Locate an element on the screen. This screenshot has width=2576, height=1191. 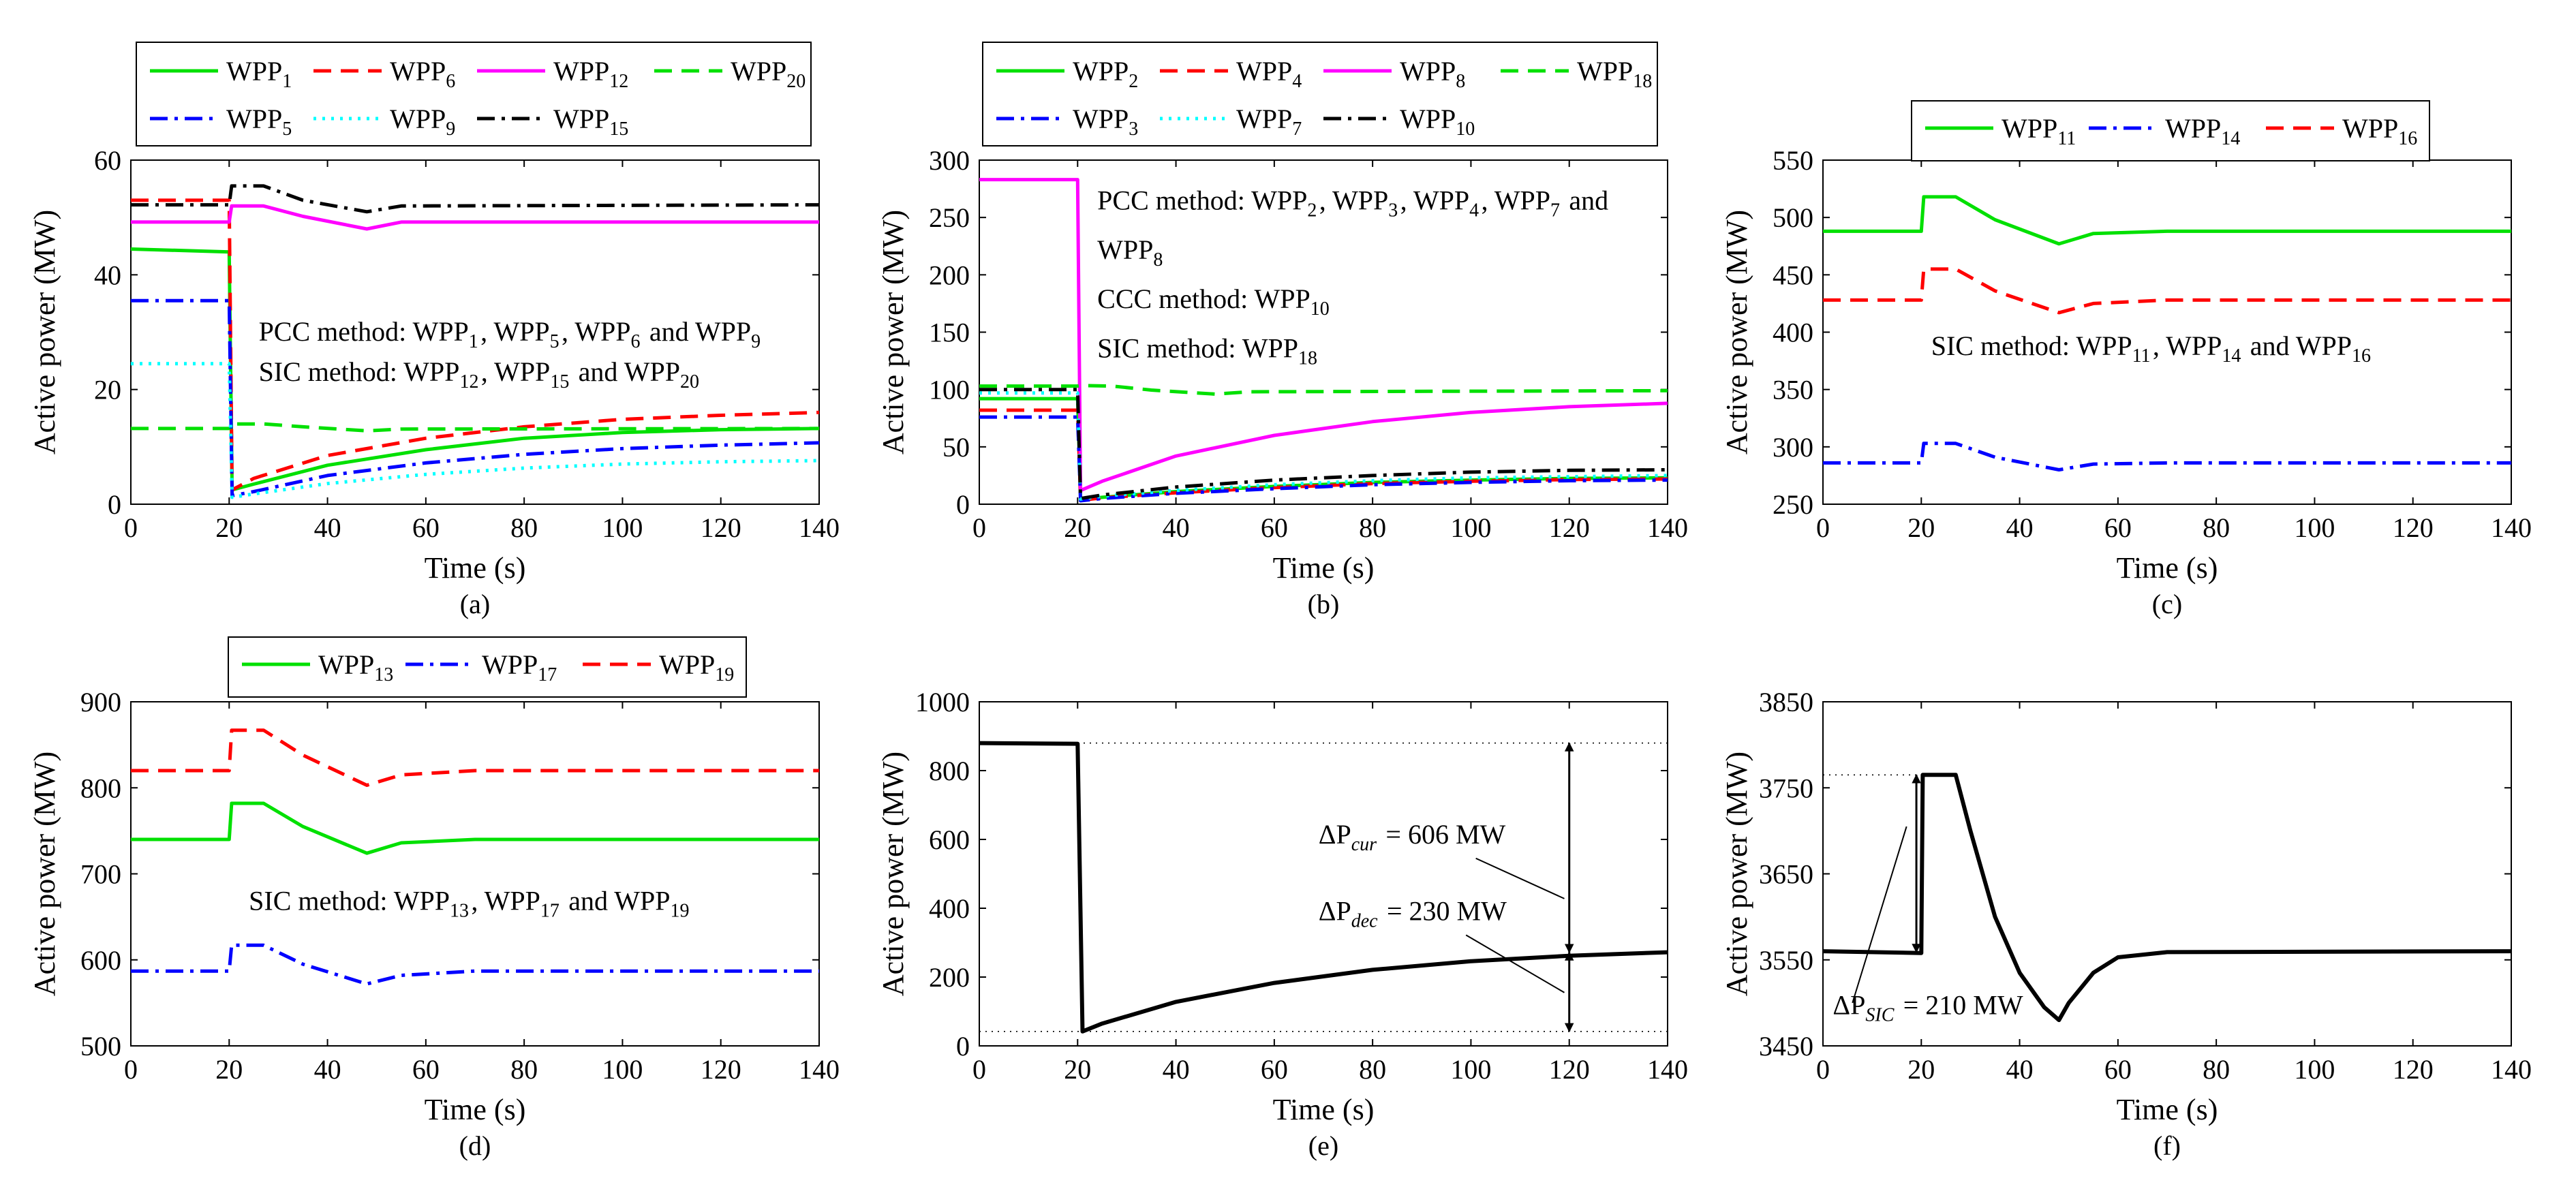
y-tick-label: 3750 is located at coordinates (1786, 788).